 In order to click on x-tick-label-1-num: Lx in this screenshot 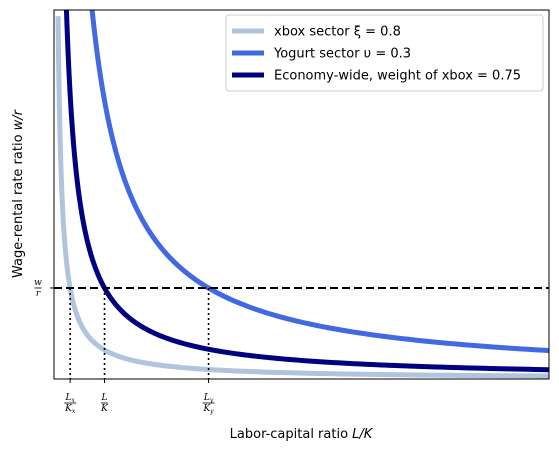, I will do `click(69, 398)`.